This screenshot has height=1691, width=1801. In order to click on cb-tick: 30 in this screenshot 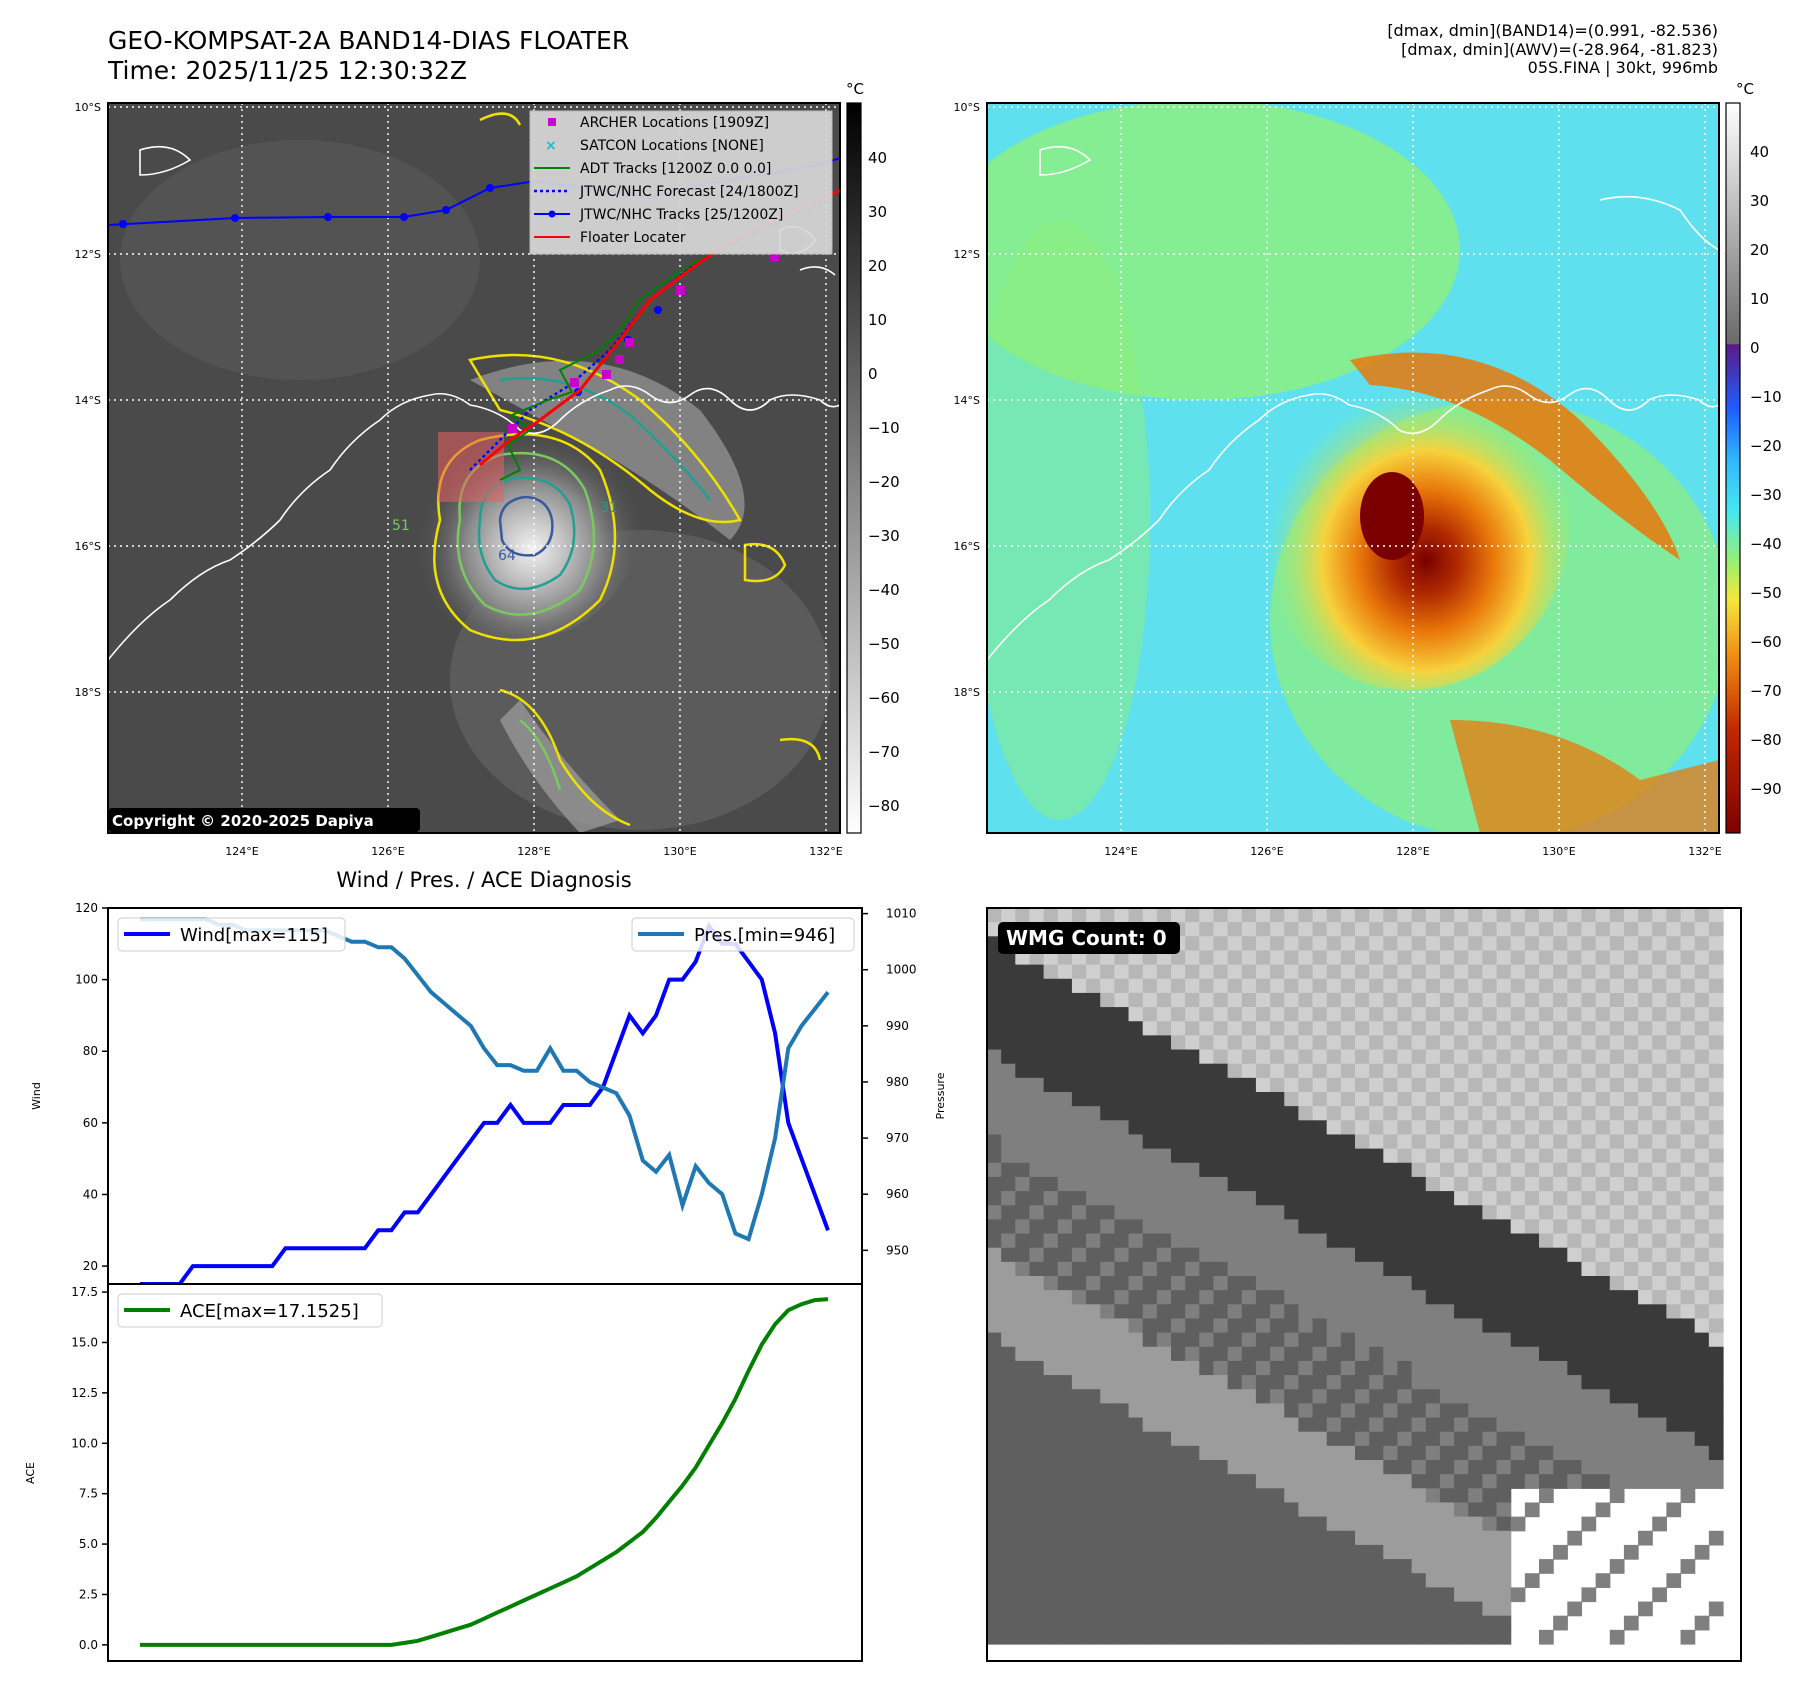, I will do `click(1759, 201)`.